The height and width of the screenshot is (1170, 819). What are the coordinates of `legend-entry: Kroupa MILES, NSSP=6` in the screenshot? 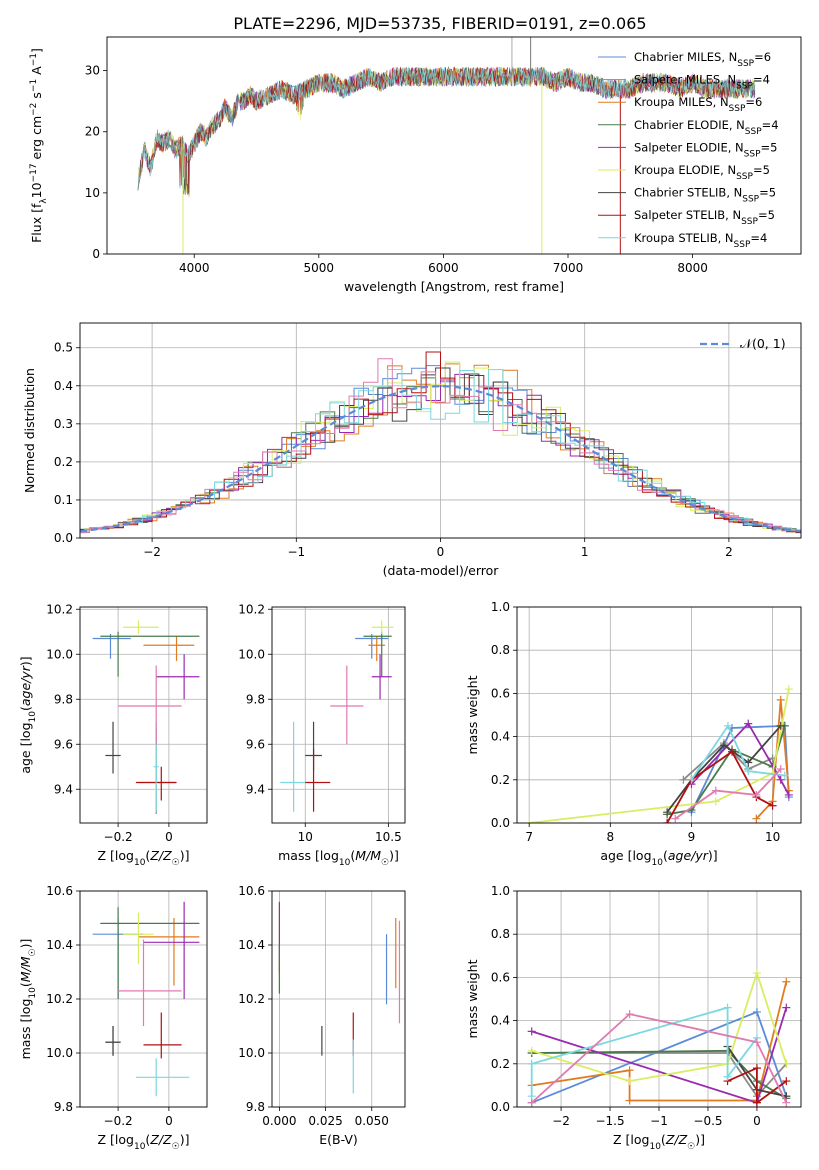 It's located at (698, 104).